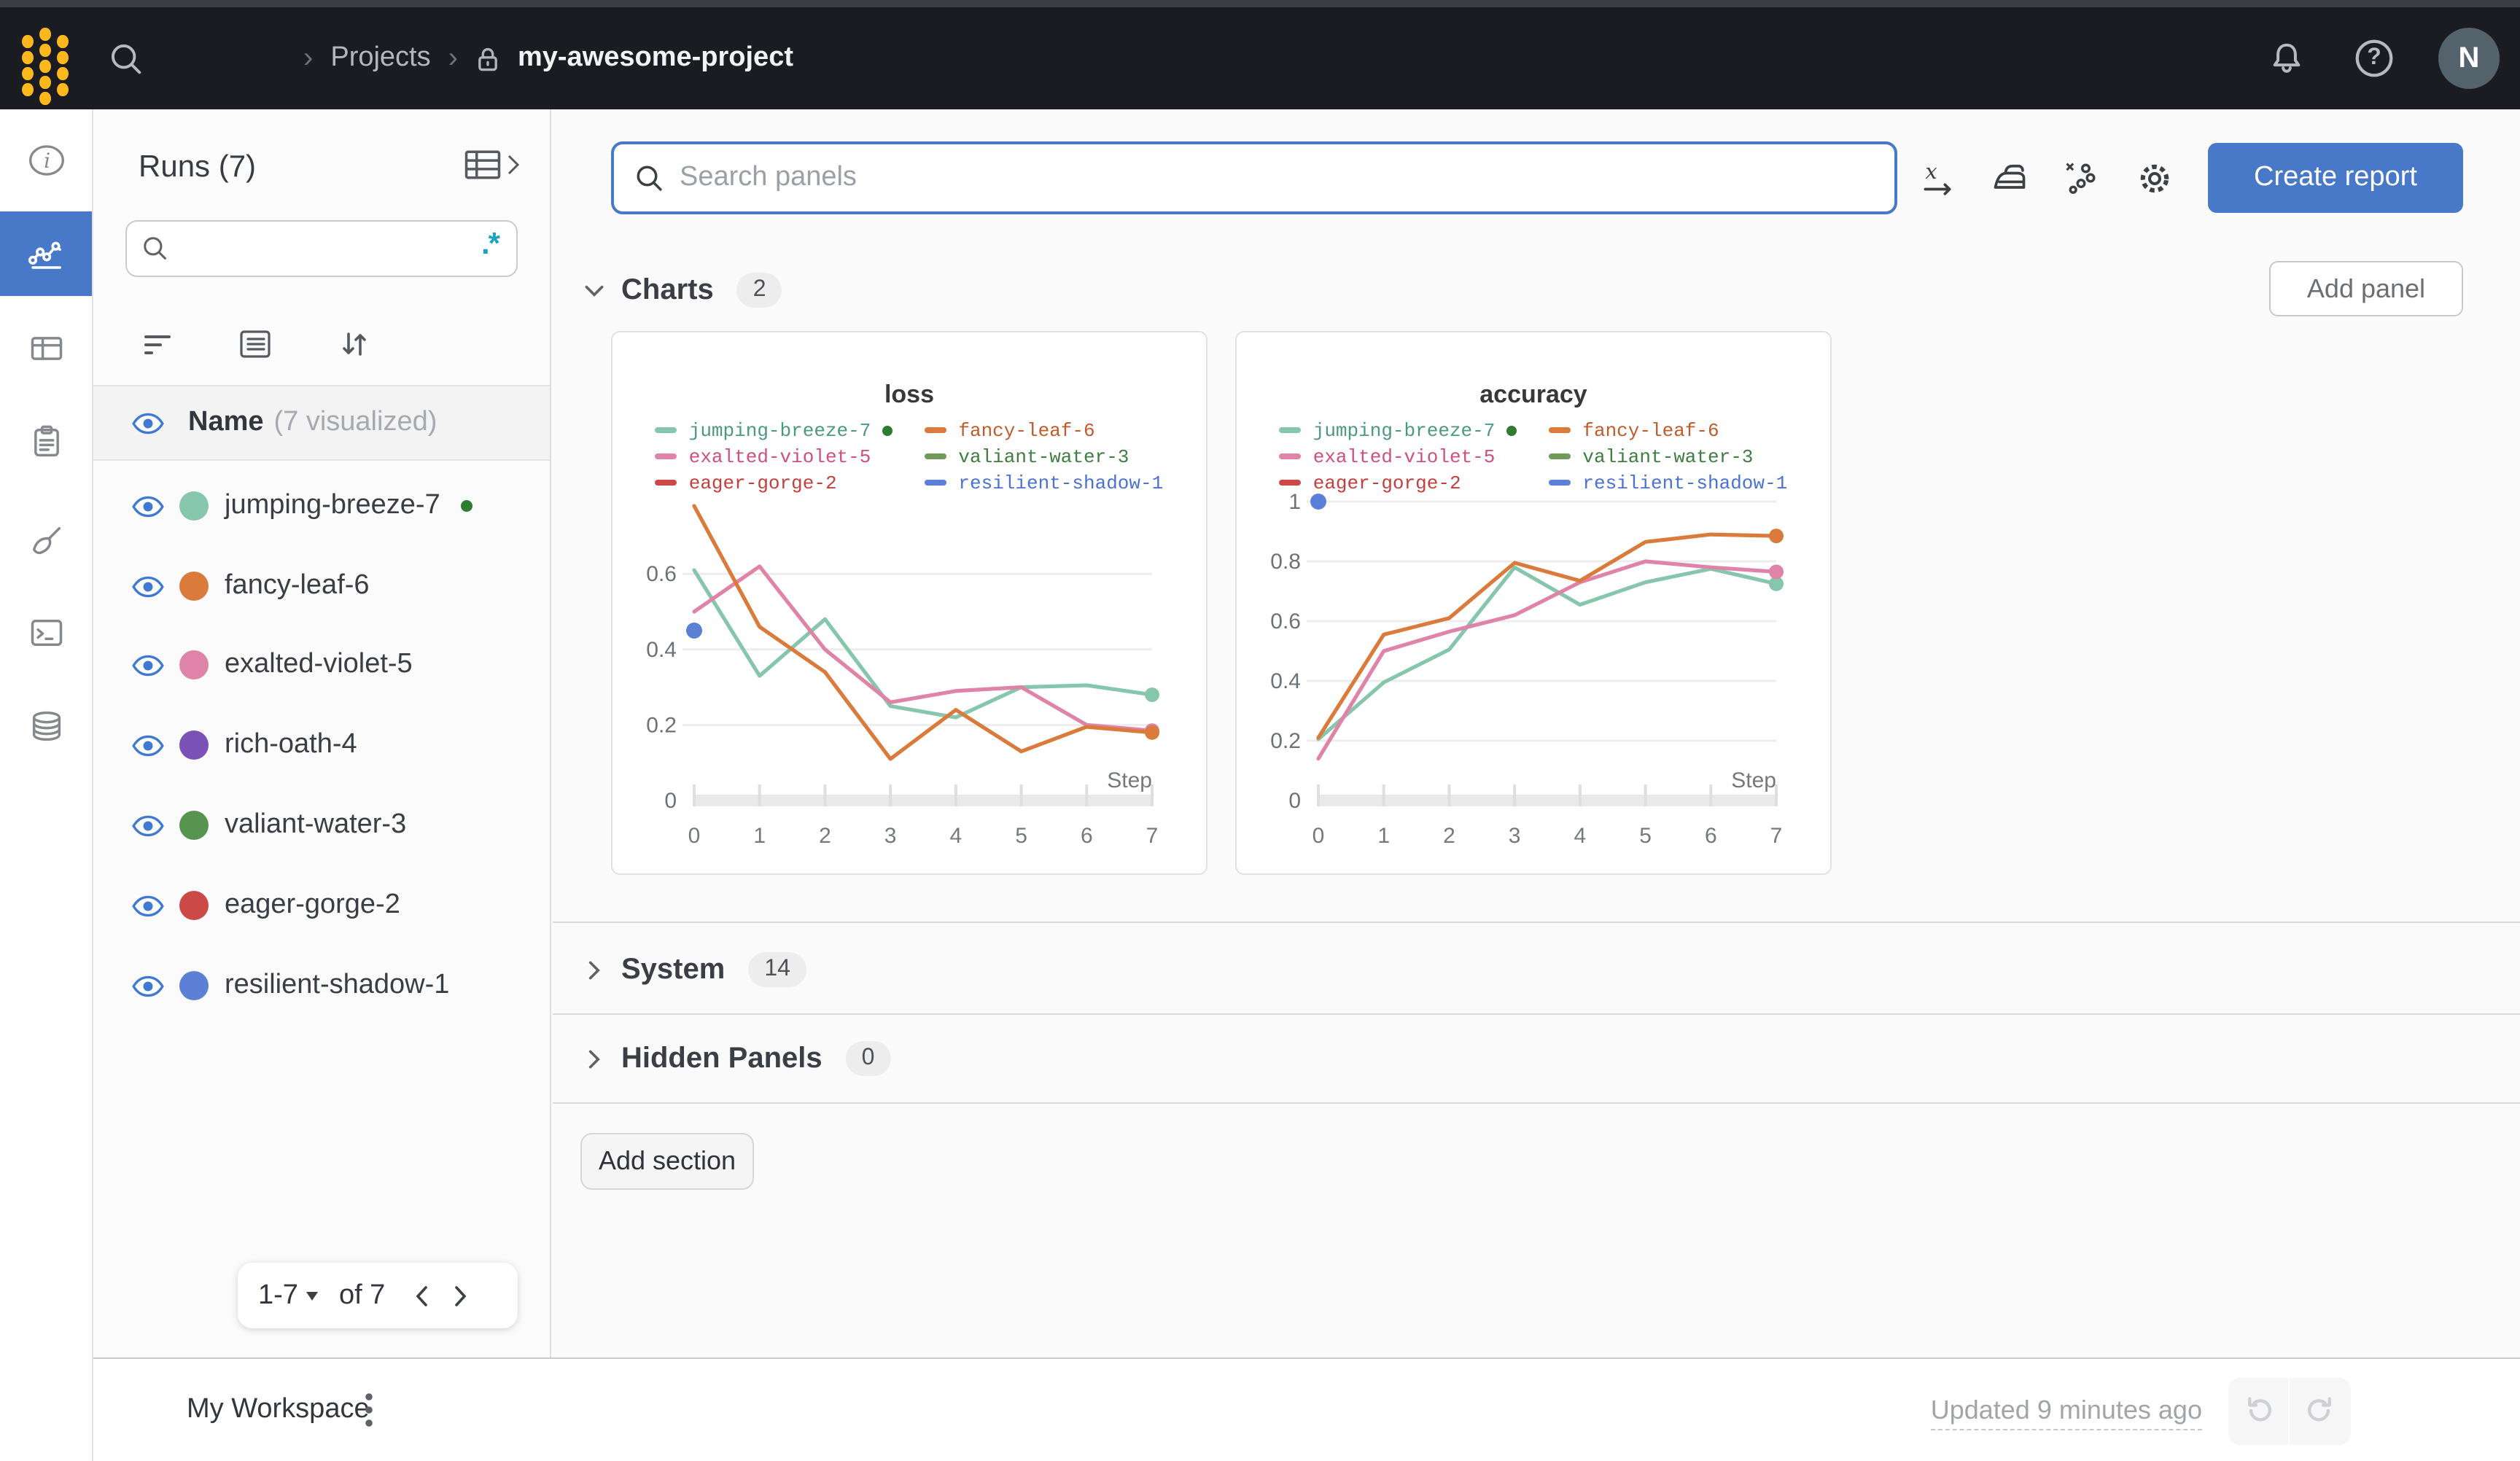  What do you see at coordinates (2081, 178) in the screenshot?
I see `outliers-button` at bounding box center [2081, 178].